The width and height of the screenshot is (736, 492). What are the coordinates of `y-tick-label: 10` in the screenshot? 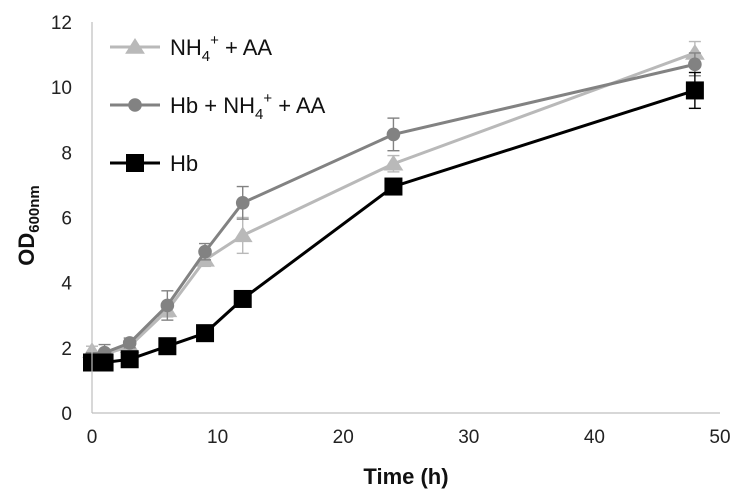 It's located at (61, 88).